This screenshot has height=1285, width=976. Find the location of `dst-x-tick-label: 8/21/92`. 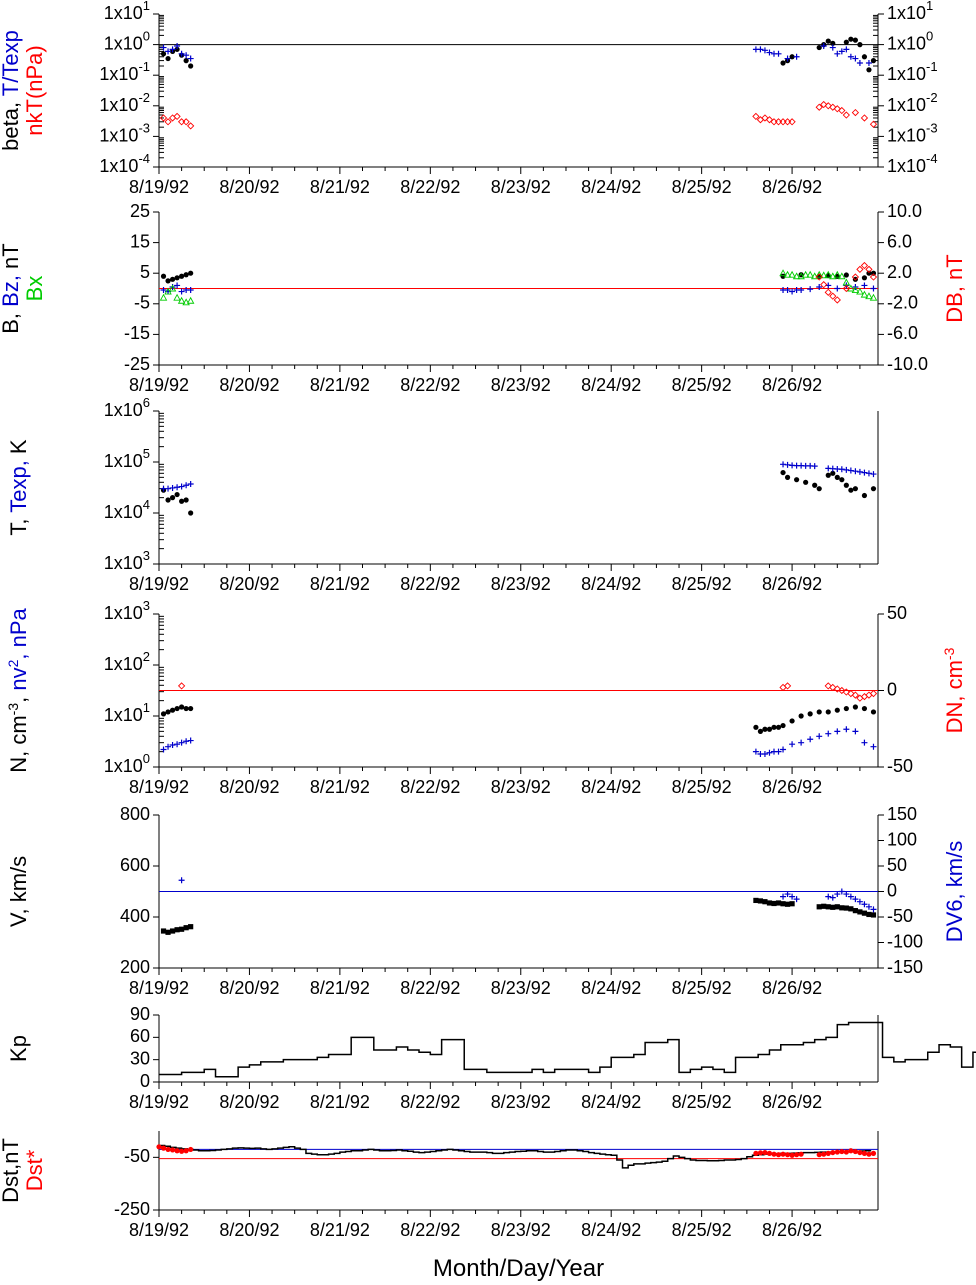

dst-x-tick-label: 8/21/92 is located at coordinates (340, 1230).